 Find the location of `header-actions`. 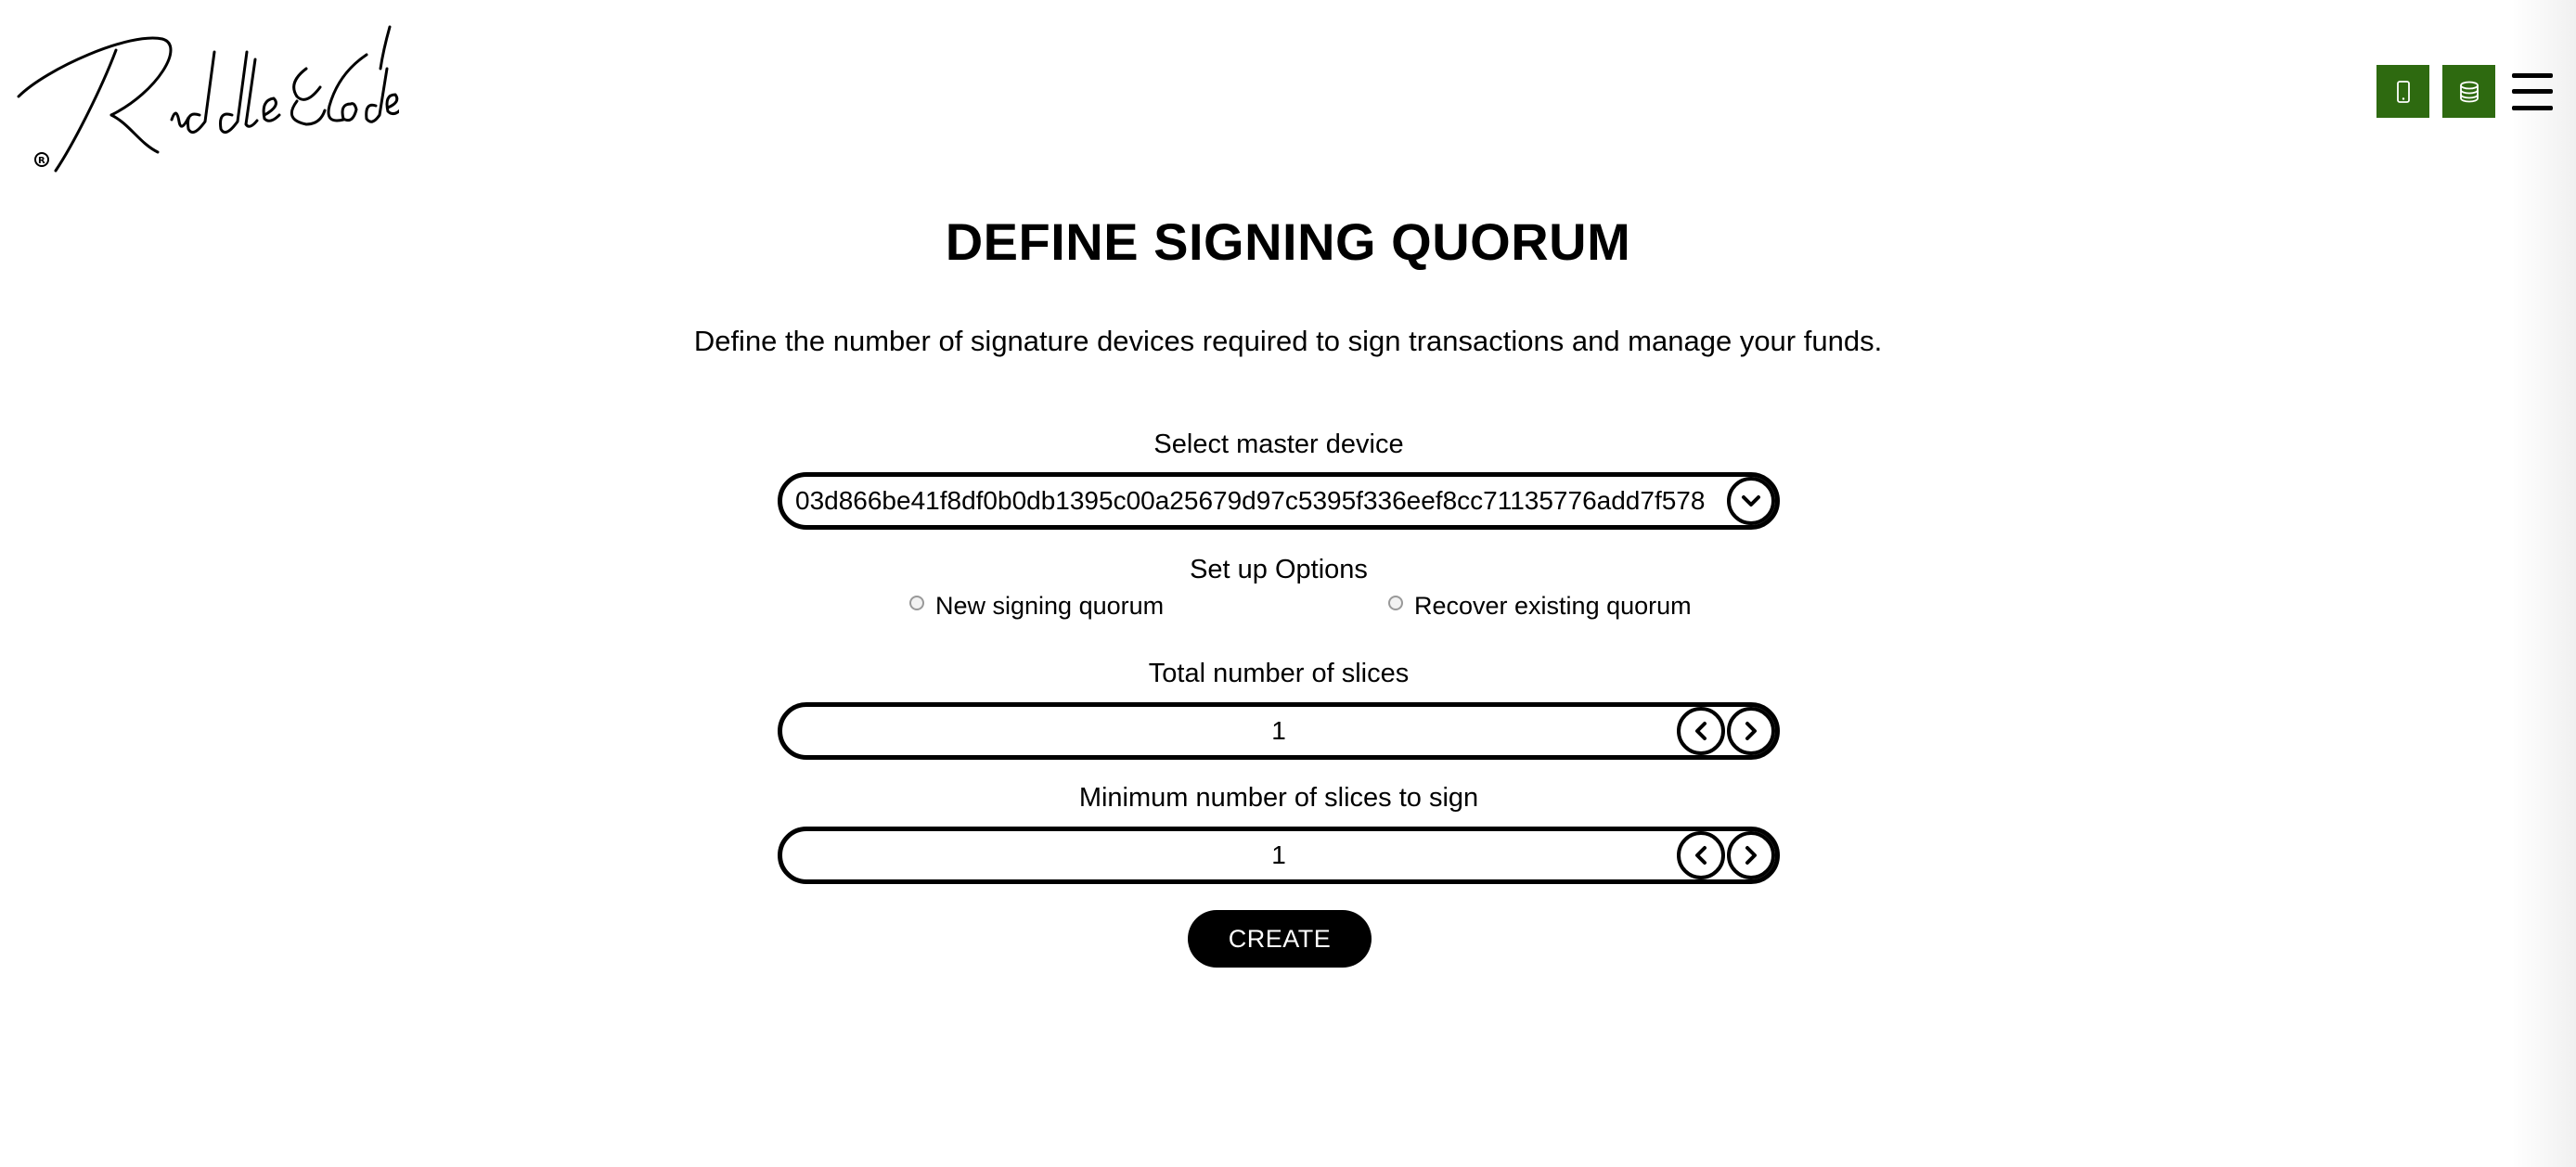

header-actions is located at coordinates (2464, 91).